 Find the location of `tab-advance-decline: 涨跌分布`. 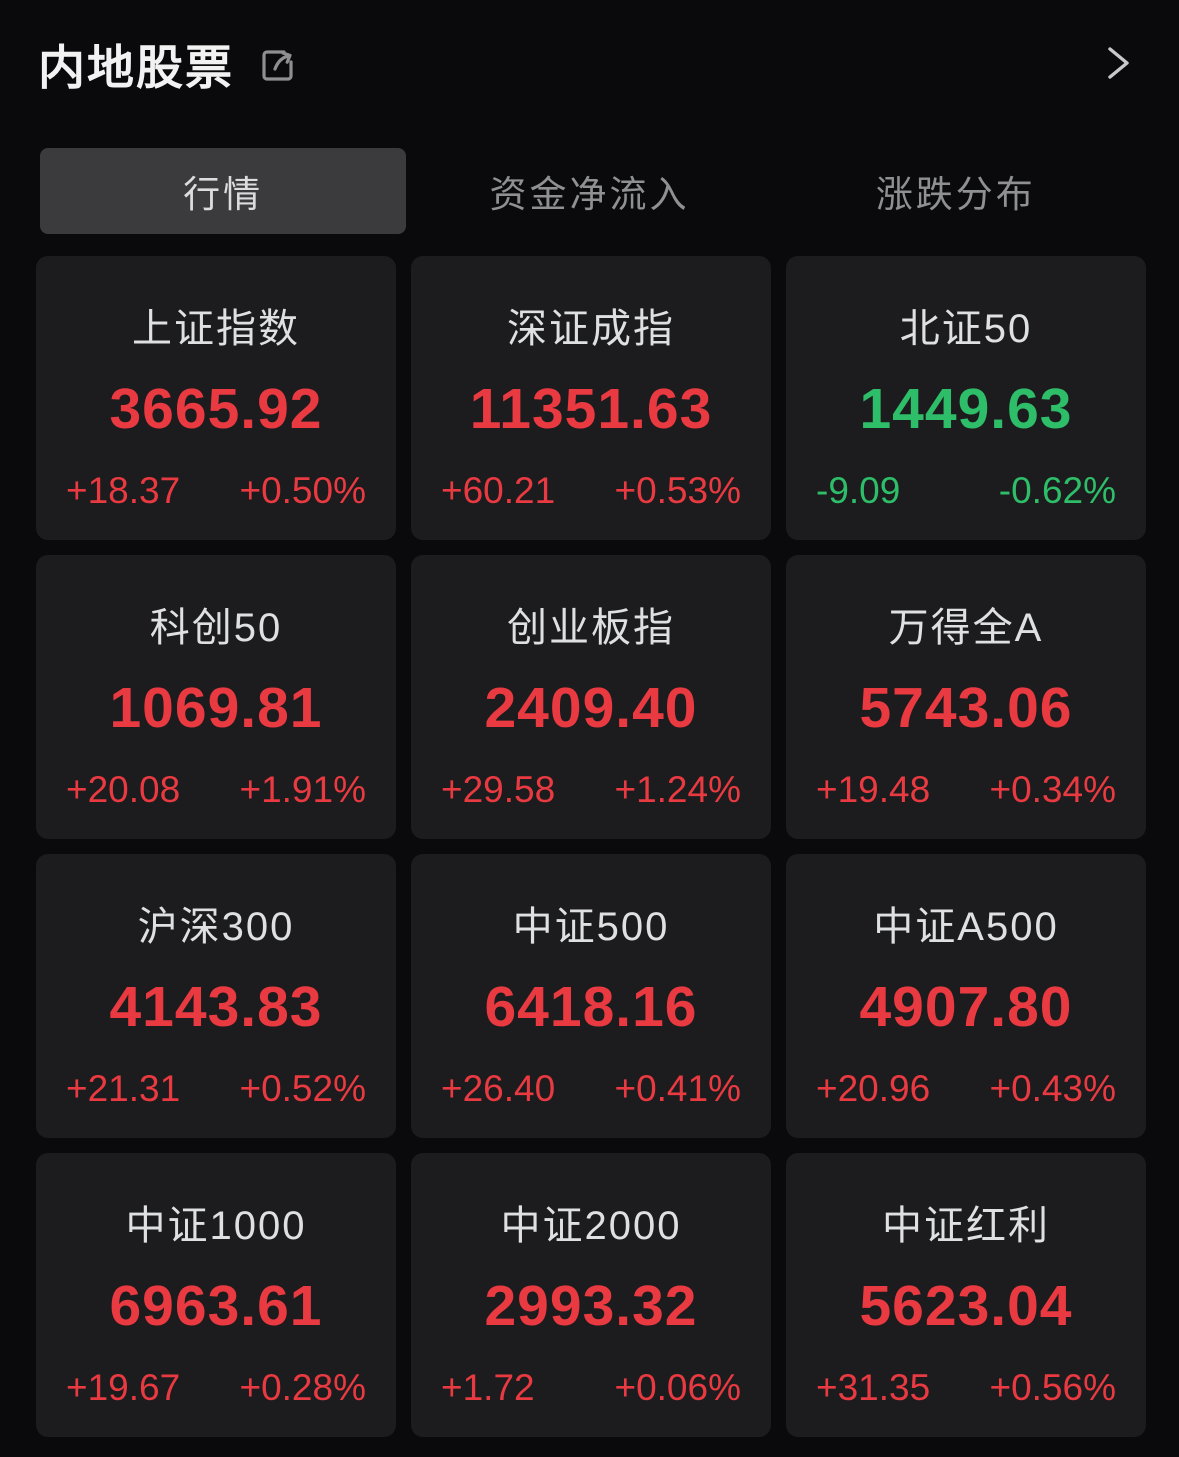

tab-advance-decline: 涨跌分布 is located at coordinates (955, 194).